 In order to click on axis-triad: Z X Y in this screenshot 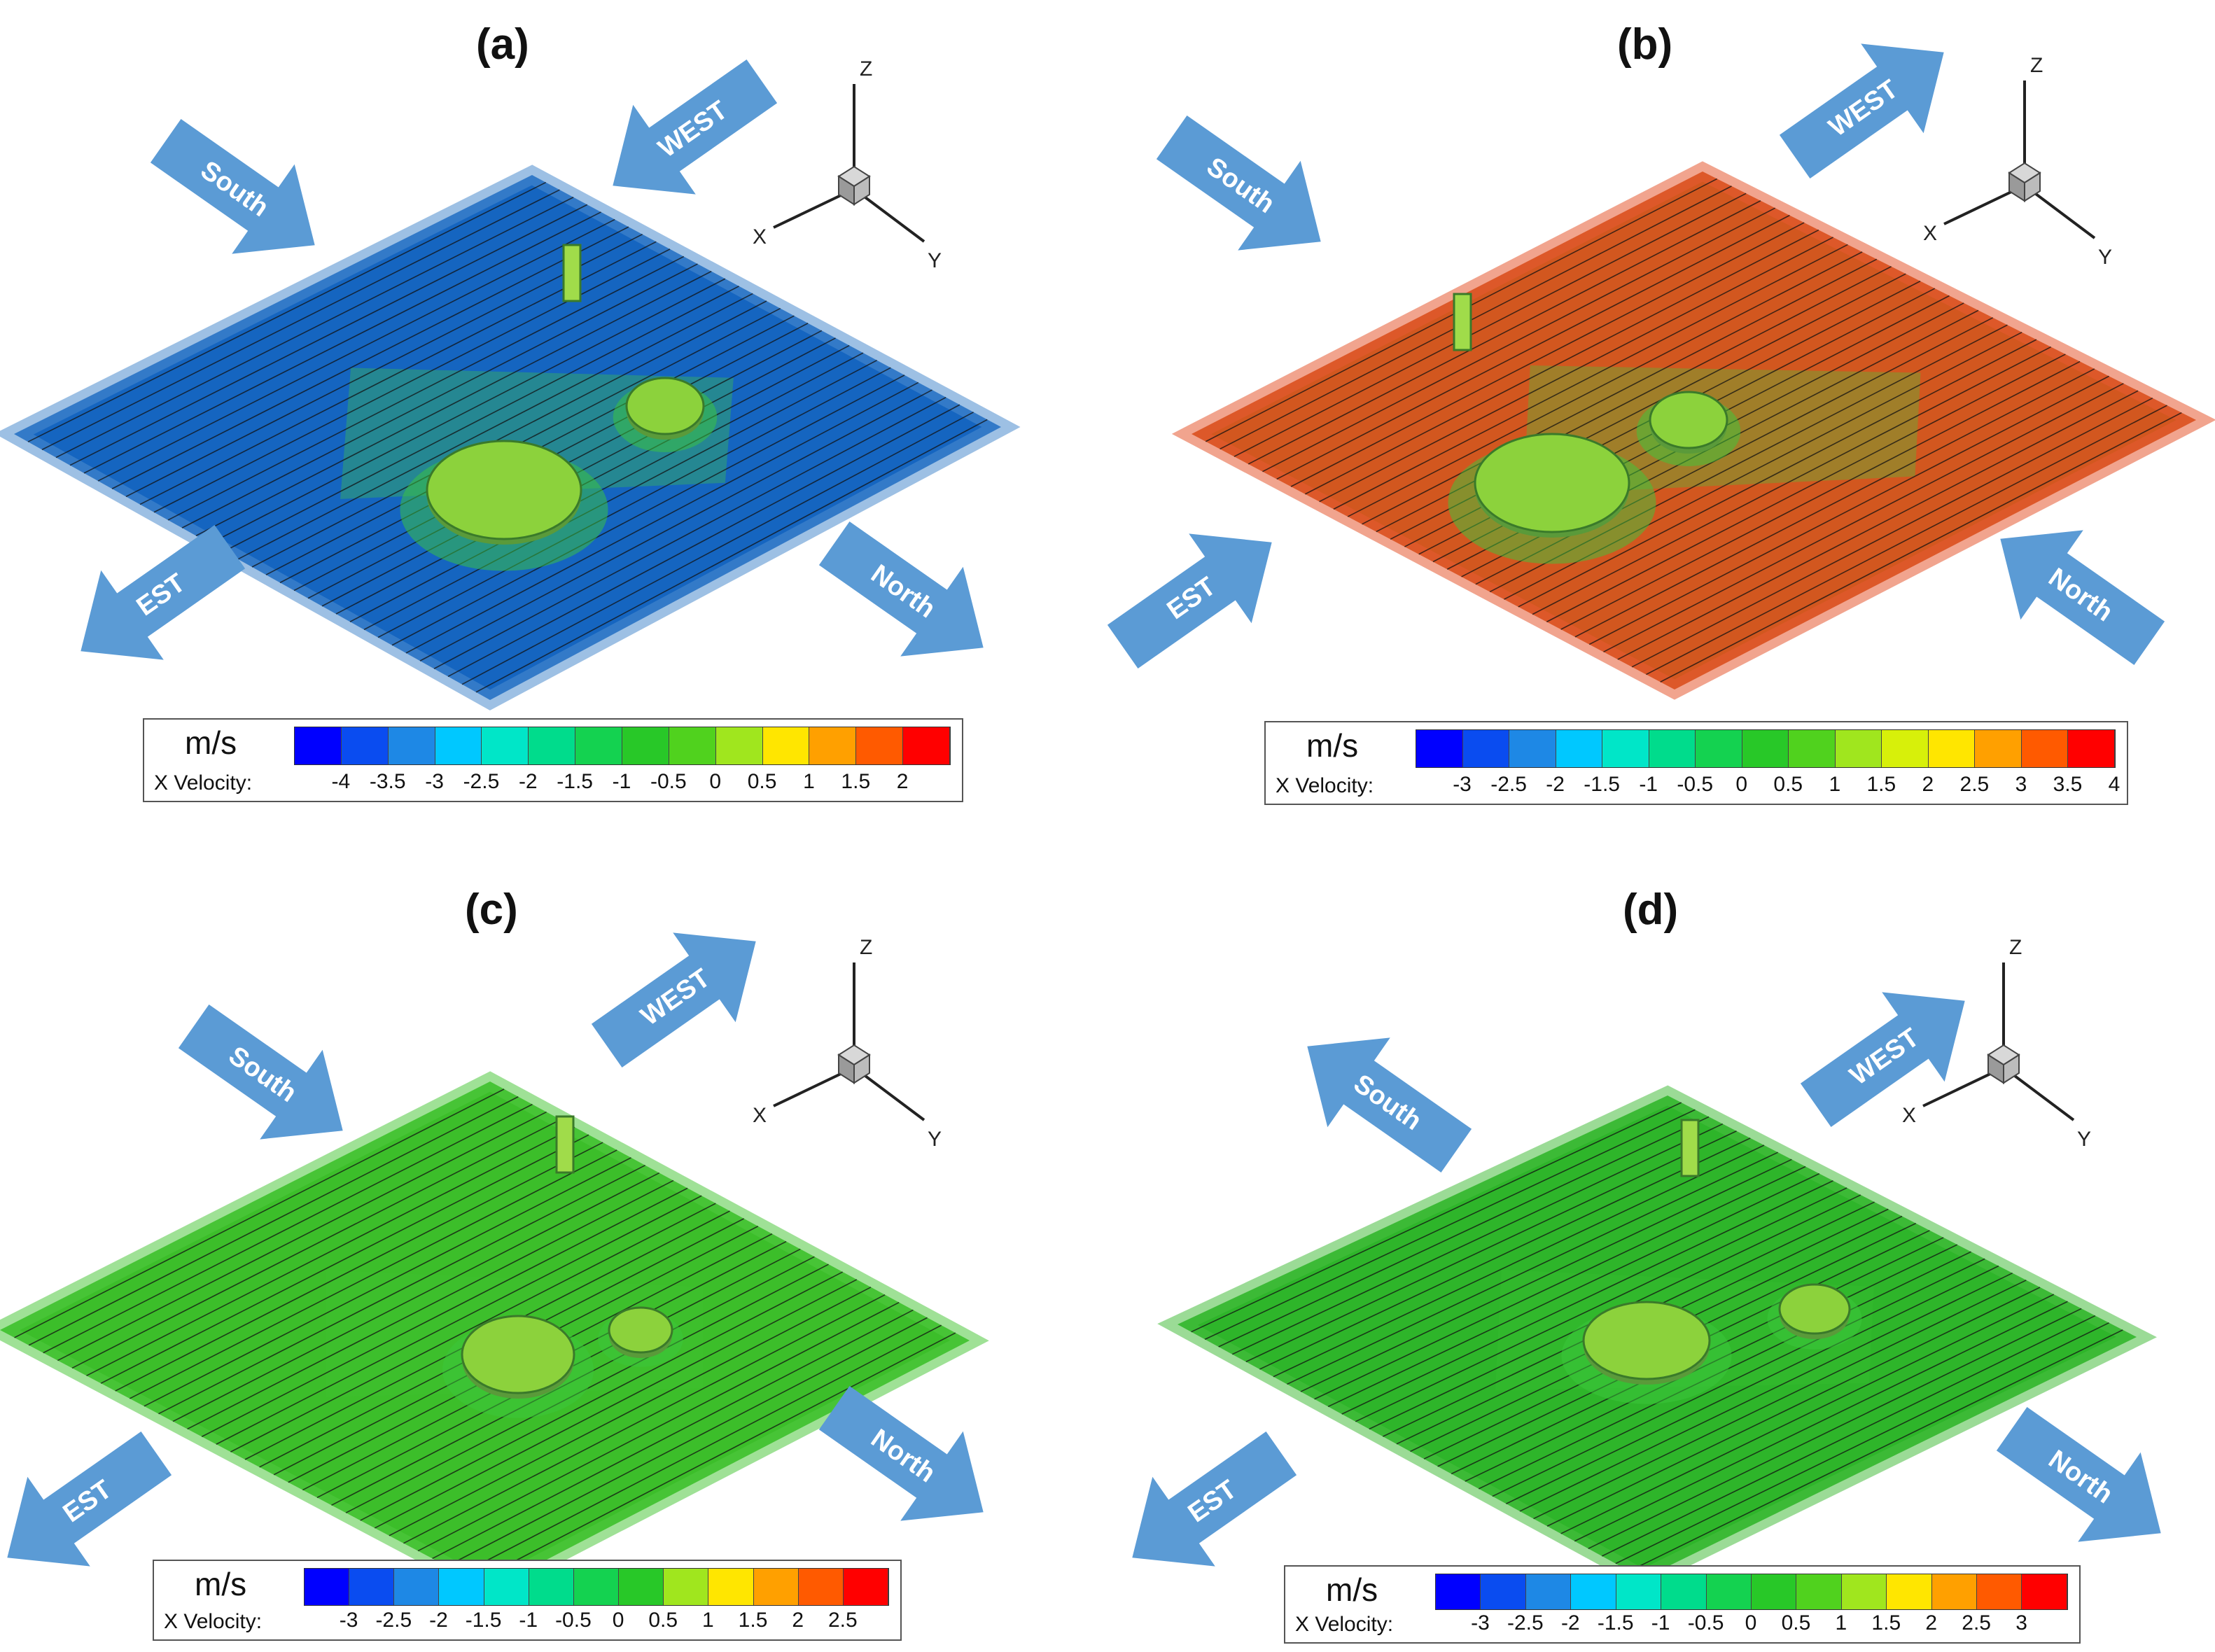, I will do `click(847, 164)`.